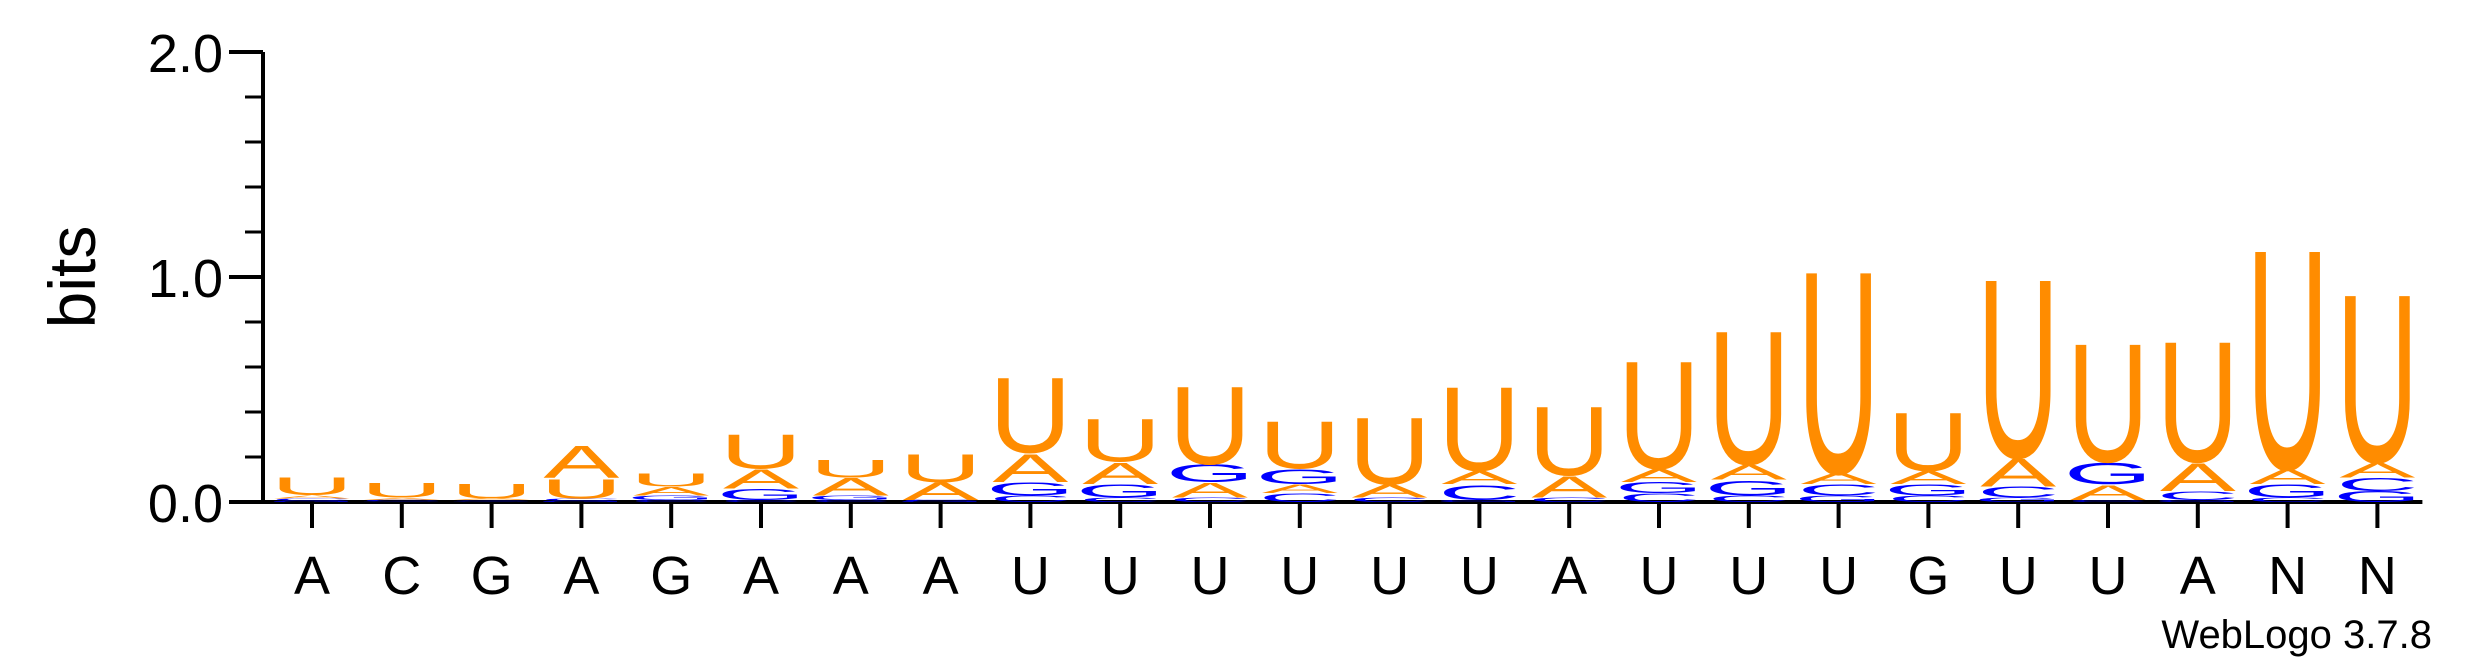 This screenshot has width=2475, height=672. Describe the element at coordinates (2287, 576) in the screenshot. I see `x-tick-label: N` at that location.